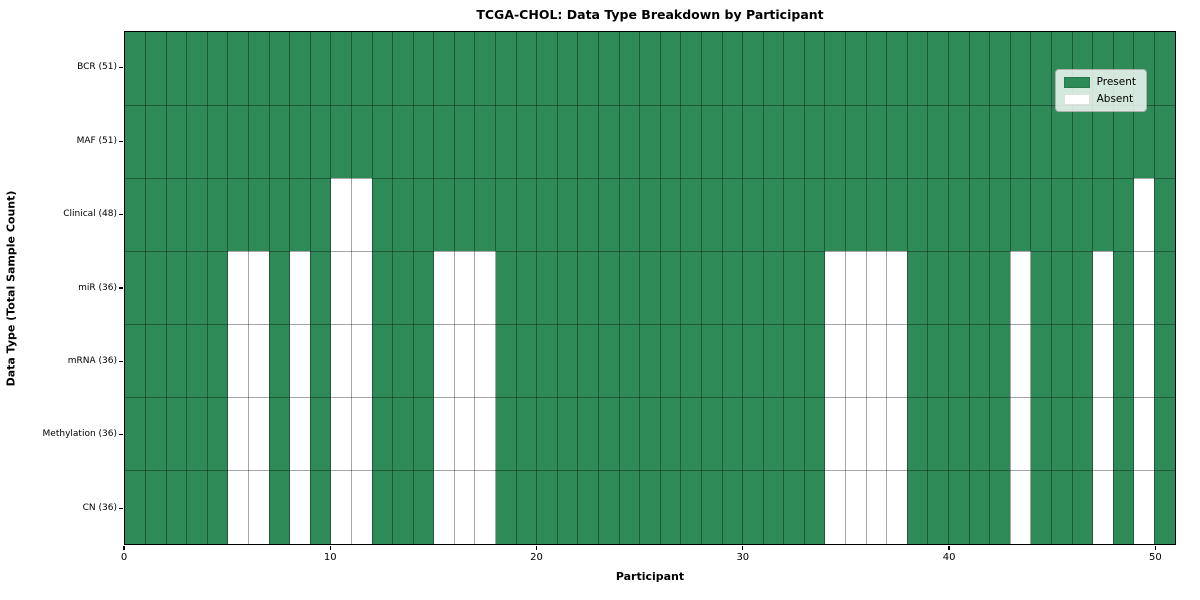  What do you see at coordinates (124, 557) in the screenshot?
I see `x-tick-label: 0` at bounding box center [124, 557].